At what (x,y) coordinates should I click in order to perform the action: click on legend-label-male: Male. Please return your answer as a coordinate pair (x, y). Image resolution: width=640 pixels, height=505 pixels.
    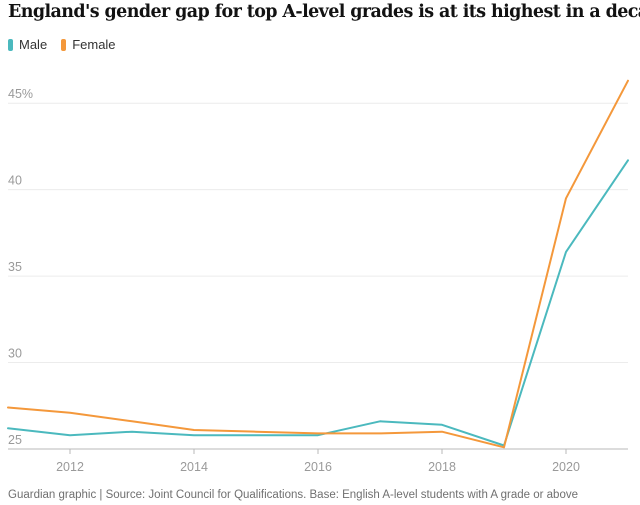
    Looking at the image, I should click on (33, 44).